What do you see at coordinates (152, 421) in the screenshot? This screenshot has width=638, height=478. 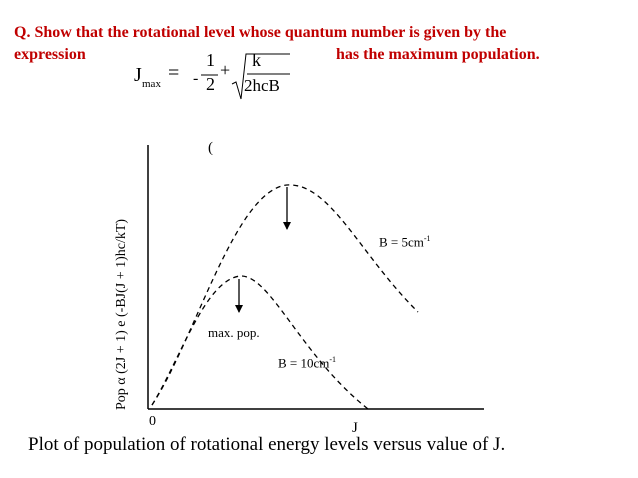 I see `x-origin-label: 0` at bounding box center [152, 421].